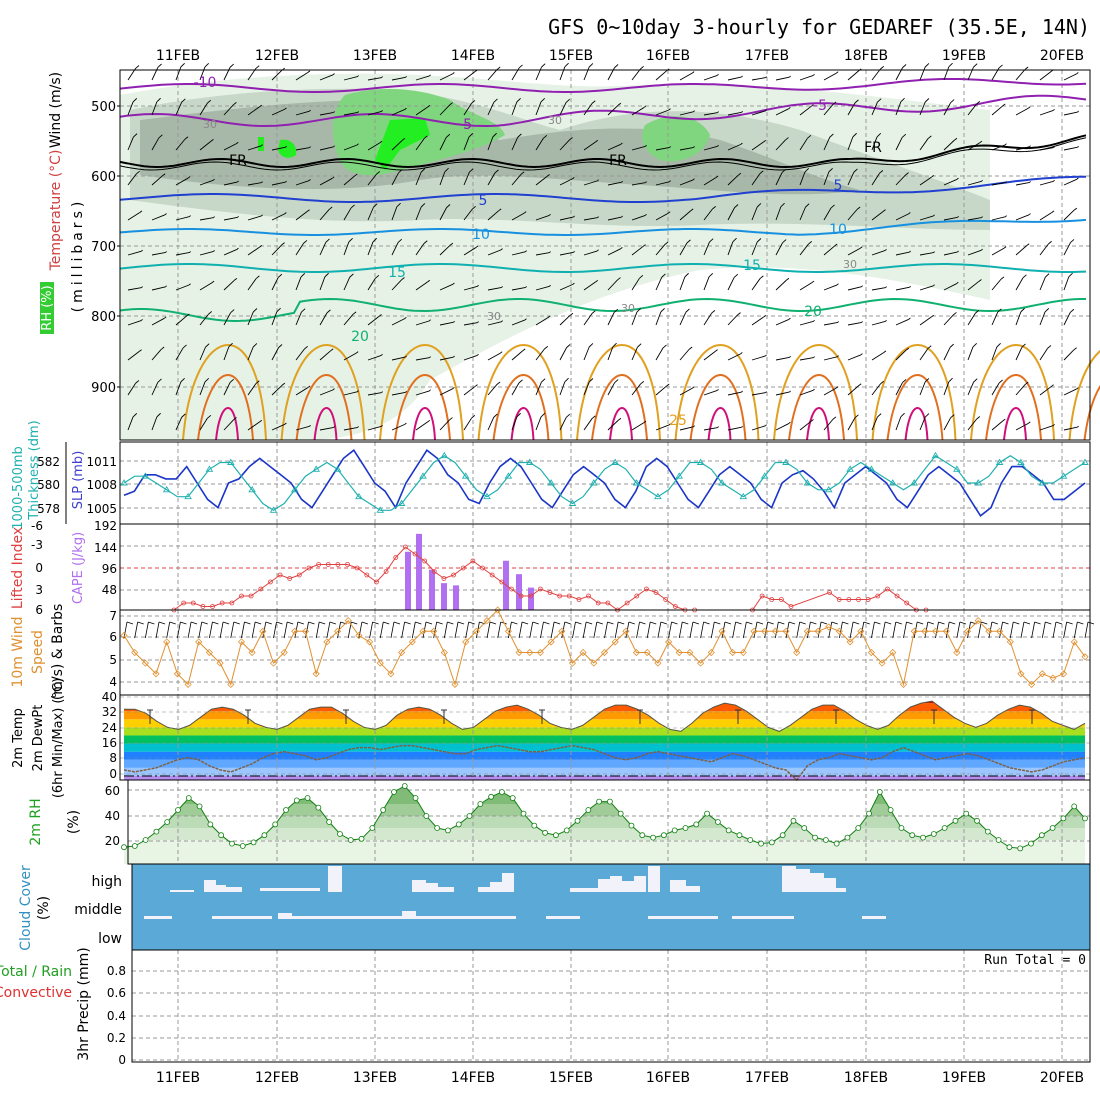 The image size is (1100, 1100). I want to click on slp-line, so click(604, 483).